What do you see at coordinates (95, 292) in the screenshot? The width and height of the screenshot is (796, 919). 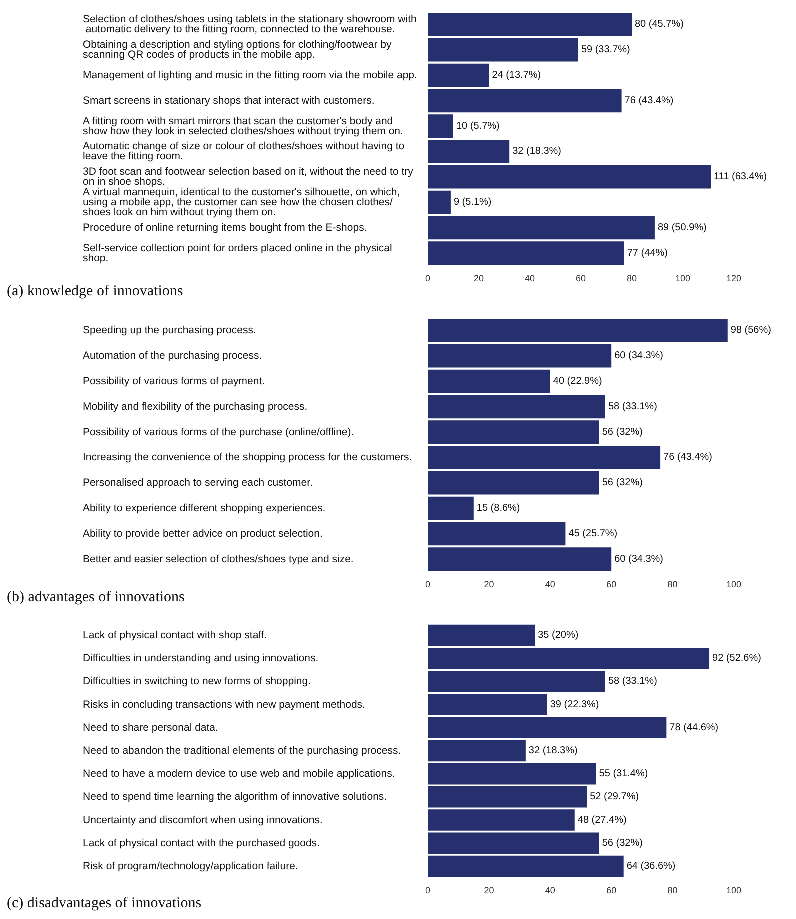 I see `text: (a) knowledge of innovations` at bounding box center [95, 292].